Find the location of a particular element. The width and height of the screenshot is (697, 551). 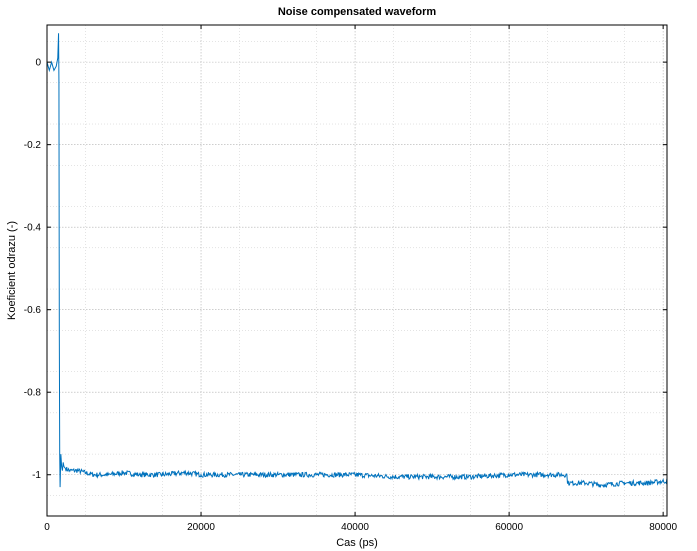

chart-title: Noise compensated waveform is located at coordinates (357, 12).